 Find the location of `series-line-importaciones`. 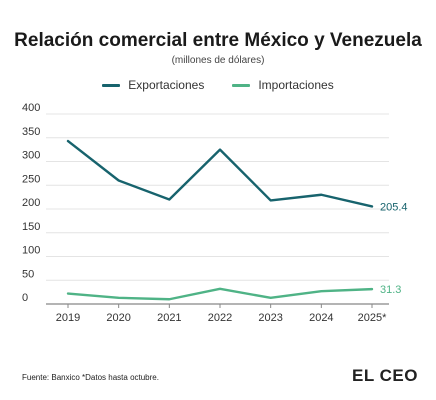

series-line-importaciones is located at coordinates (220, 294).